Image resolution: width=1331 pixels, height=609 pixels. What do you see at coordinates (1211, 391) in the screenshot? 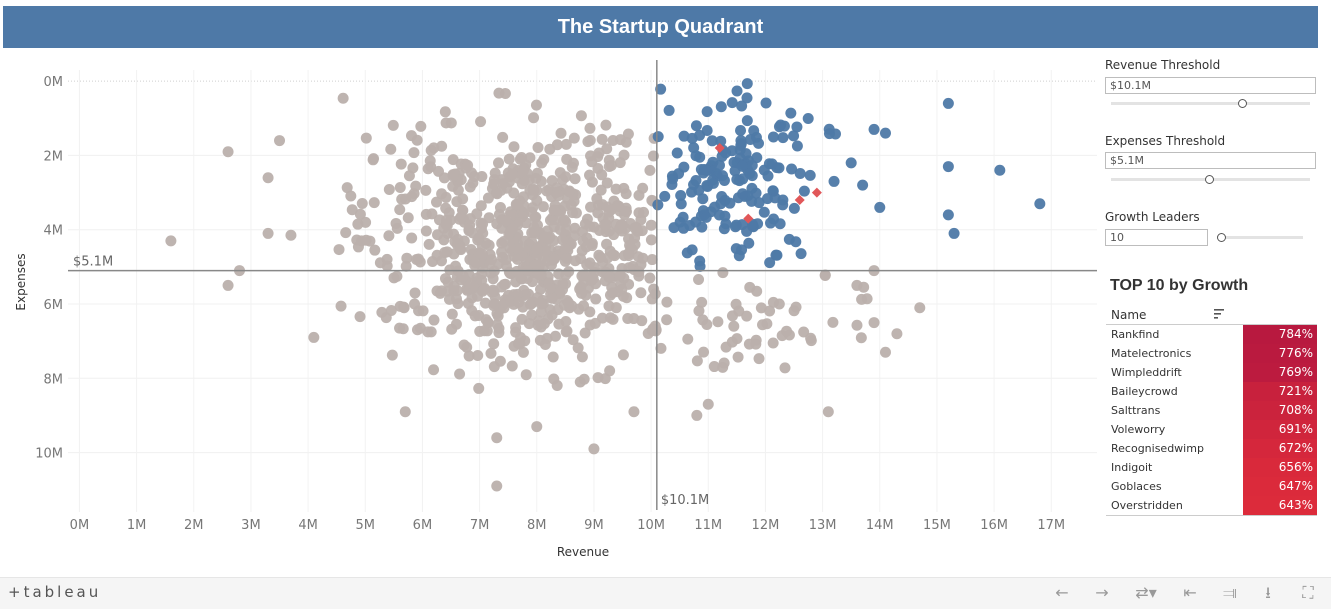
I see `table-row: Baileycrowd 721%` at bounding box center [1211, 391].